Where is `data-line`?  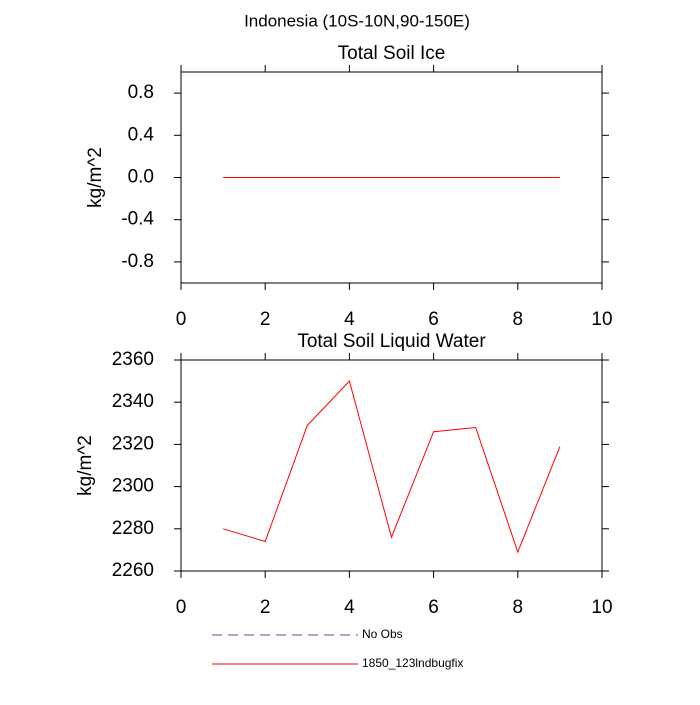 data-line is located at coordinates (391, 467).